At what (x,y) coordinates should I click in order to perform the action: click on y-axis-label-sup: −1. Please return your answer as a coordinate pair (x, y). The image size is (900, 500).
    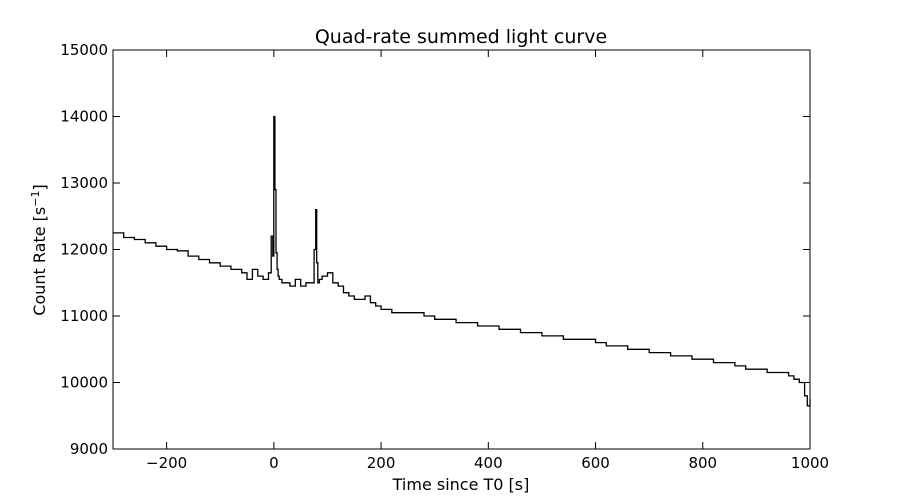
    Looking at the image, I should click on (35, 199).